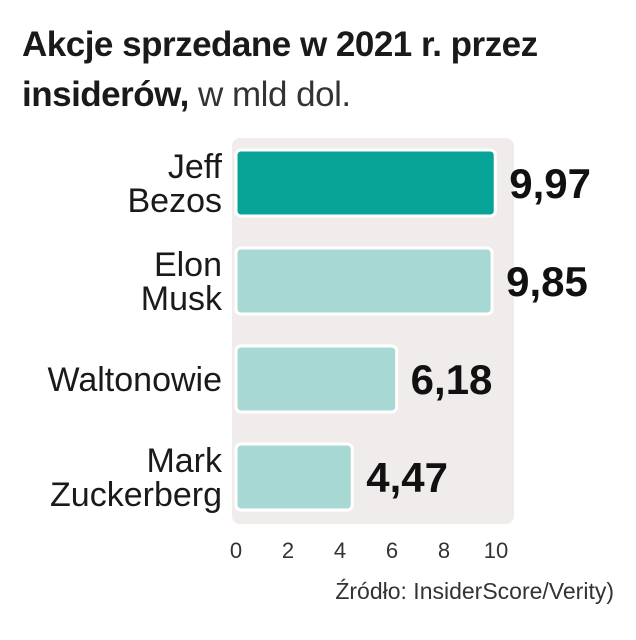 The image size is (636, 640). Describe the element at coordinates (444, 550) in the screenshot. I see `x-tick-label-4: 8` at that location.